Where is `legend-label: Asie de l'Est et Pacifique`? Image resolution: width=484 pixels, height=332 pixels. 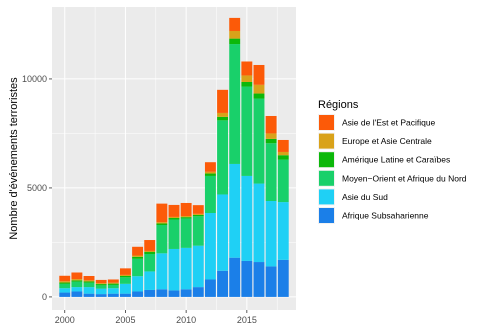
legend-label: Asie de l'Est et Pacifique is located at coordinates (389, 123).